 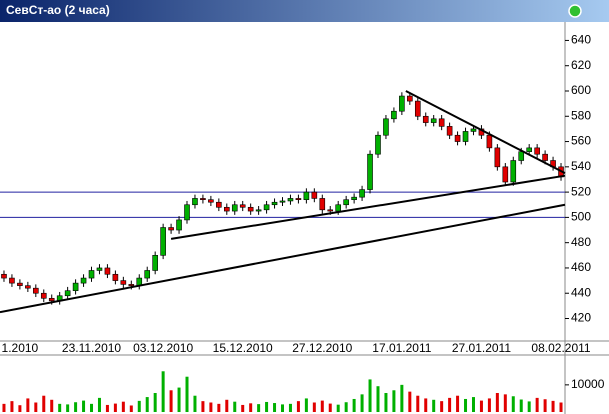 What do you see at coordinates (581, 318) in the screenshot?
I see `y-tick-label: 420` at bounding box center [581, 318].